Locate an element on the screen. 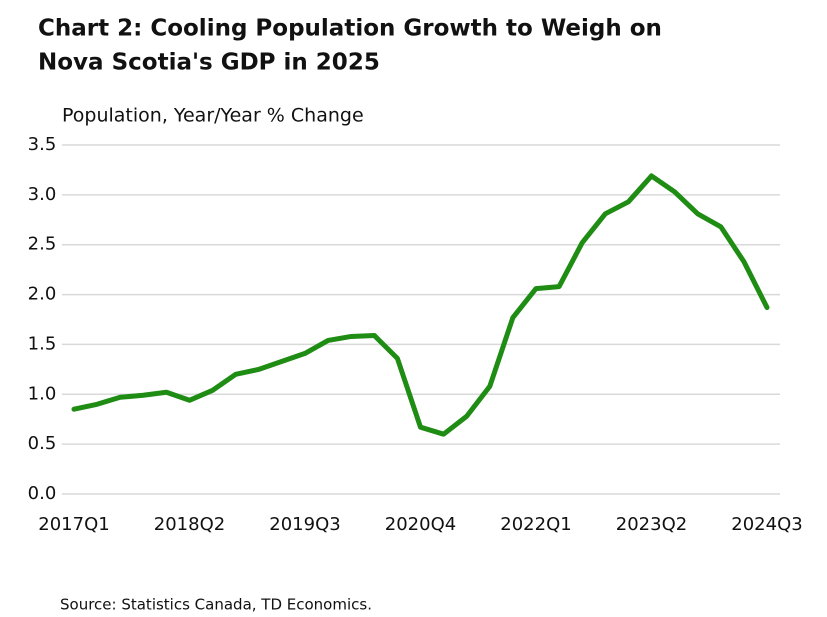  y-tick-label: 3.5 is located at coordinates (42, 144).